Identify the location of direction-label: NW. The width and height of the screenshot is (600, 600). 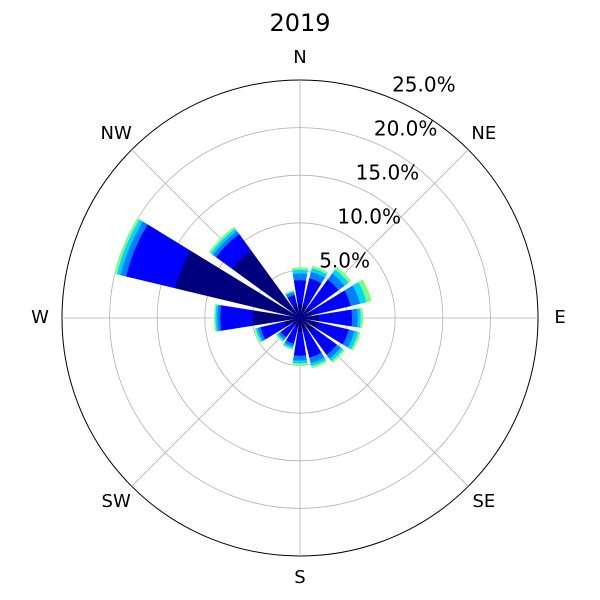
(116, 133).